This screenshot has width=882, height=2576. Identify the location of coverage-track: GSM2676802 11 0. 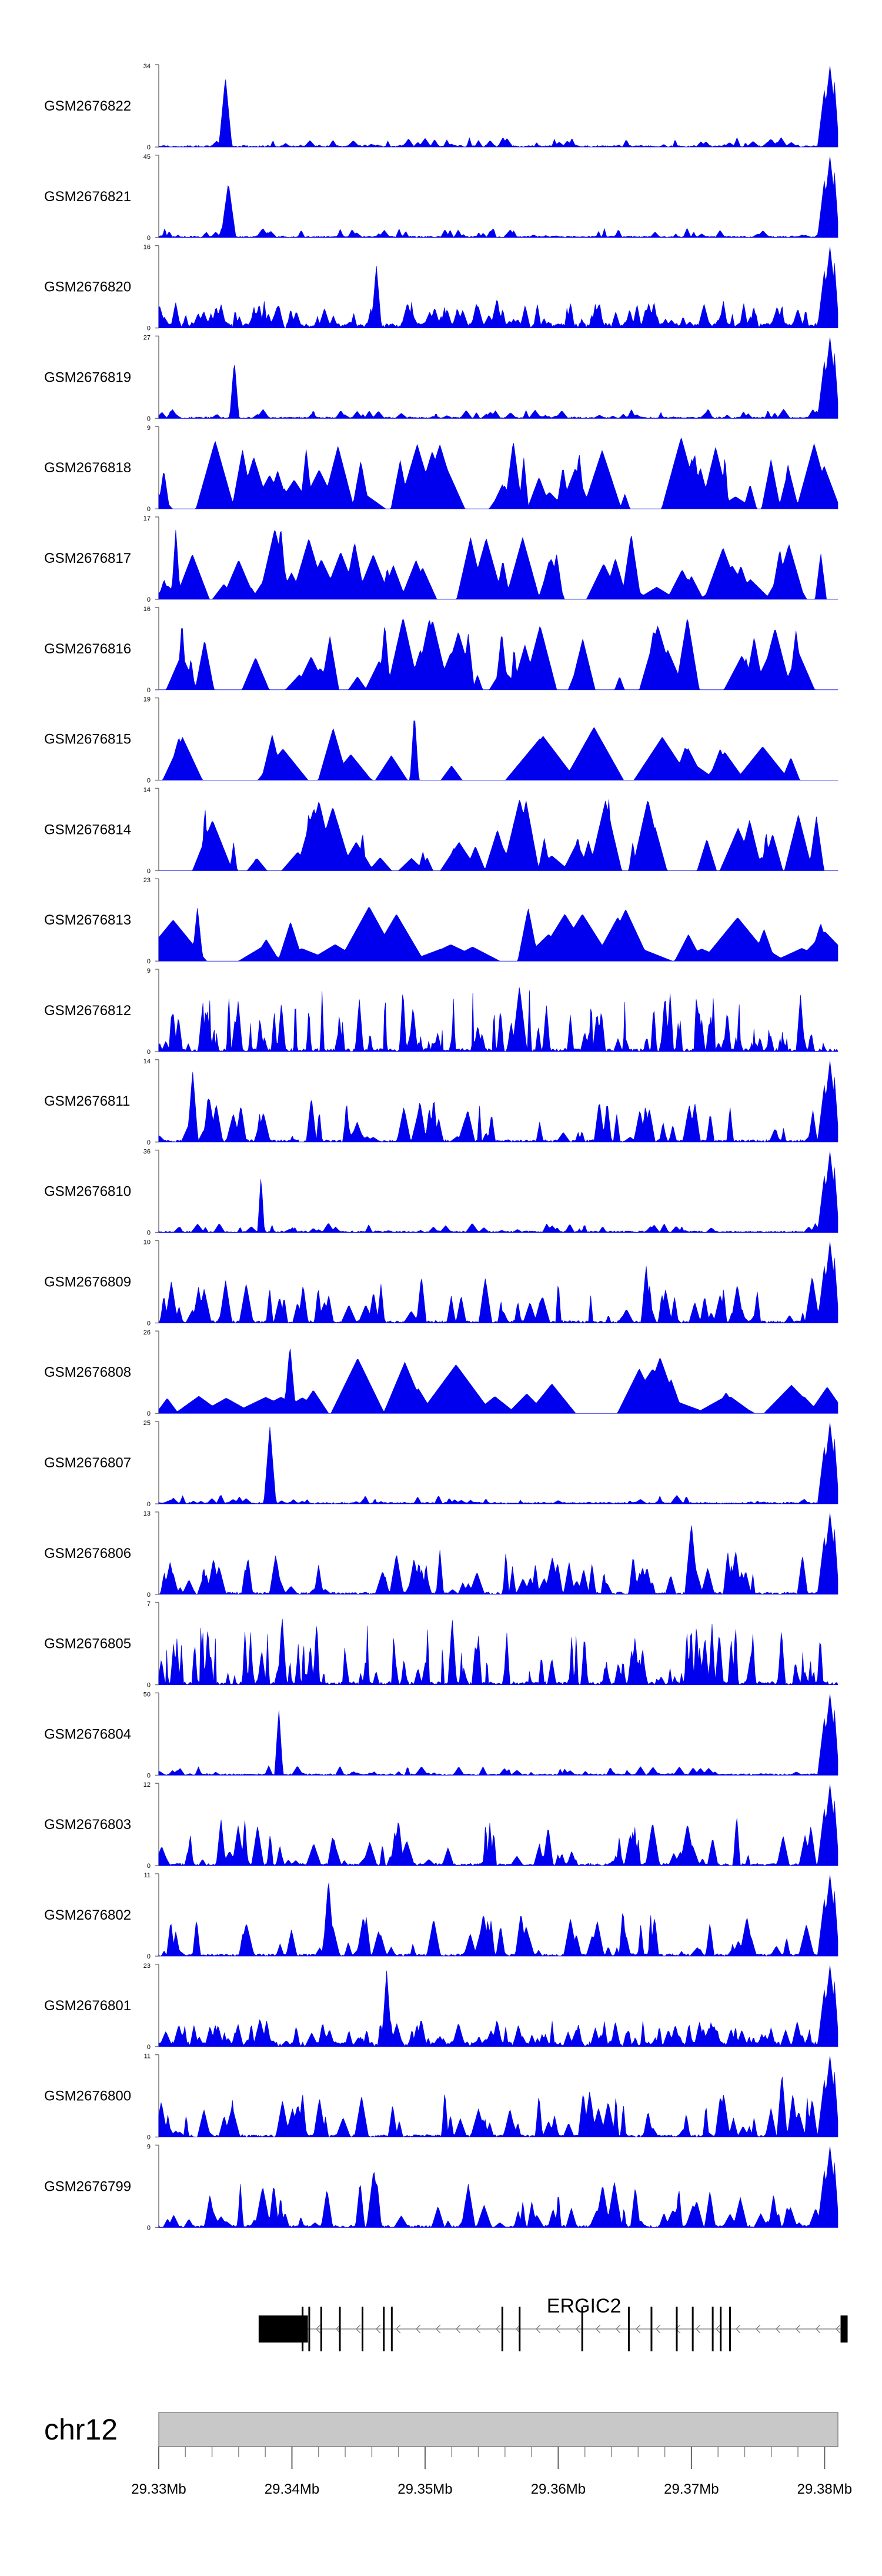
(441, 1916).